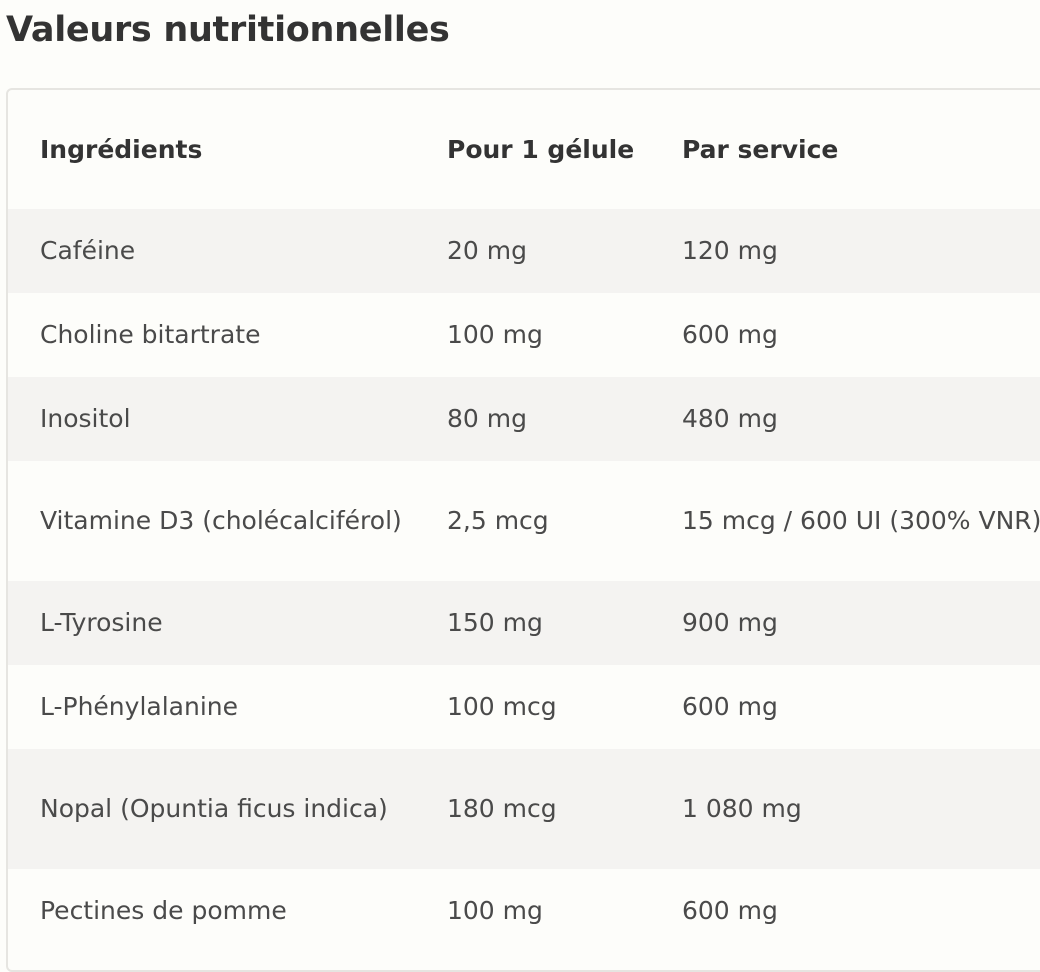  I want to click on cell-ingredient: Vitamine D3 (cholécalciférol), so click(221, 520).